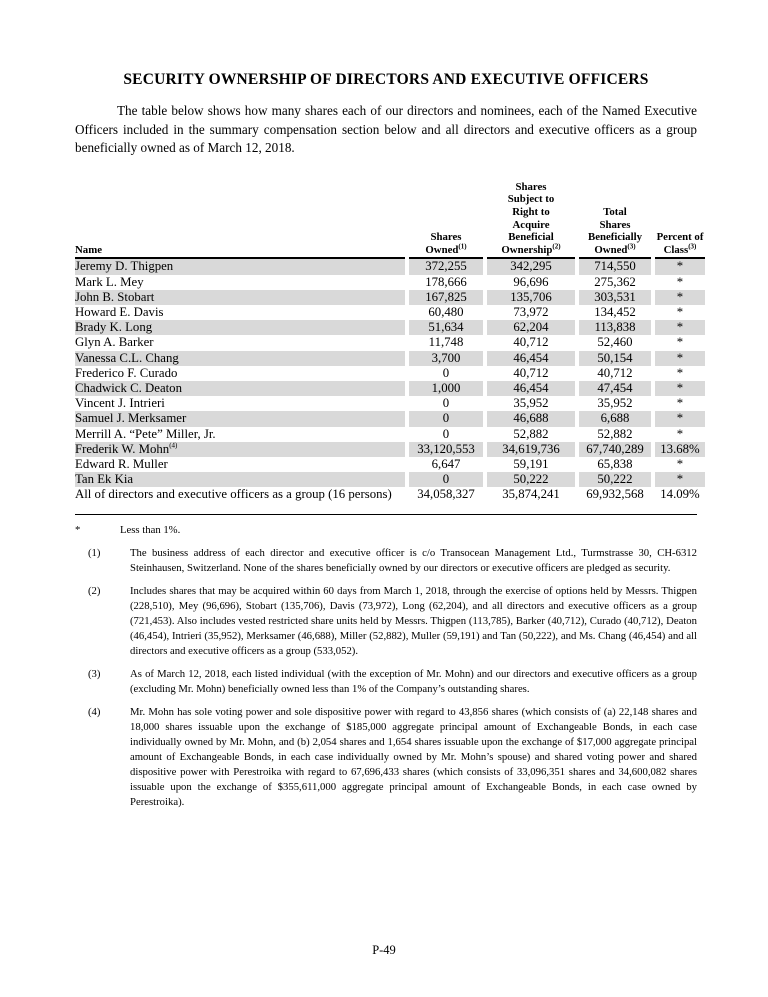 Image resolution: width=768 pixels, height=997 pixels. Describe the element at coordinates (240, 297) in the screenshot. I see `cell-name: John B. Stobart` at that location.